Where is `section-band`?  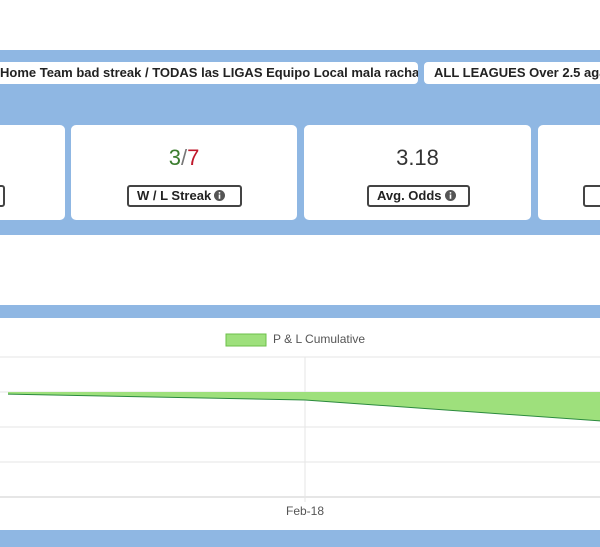 section-band is located at coordinates (300, 311).